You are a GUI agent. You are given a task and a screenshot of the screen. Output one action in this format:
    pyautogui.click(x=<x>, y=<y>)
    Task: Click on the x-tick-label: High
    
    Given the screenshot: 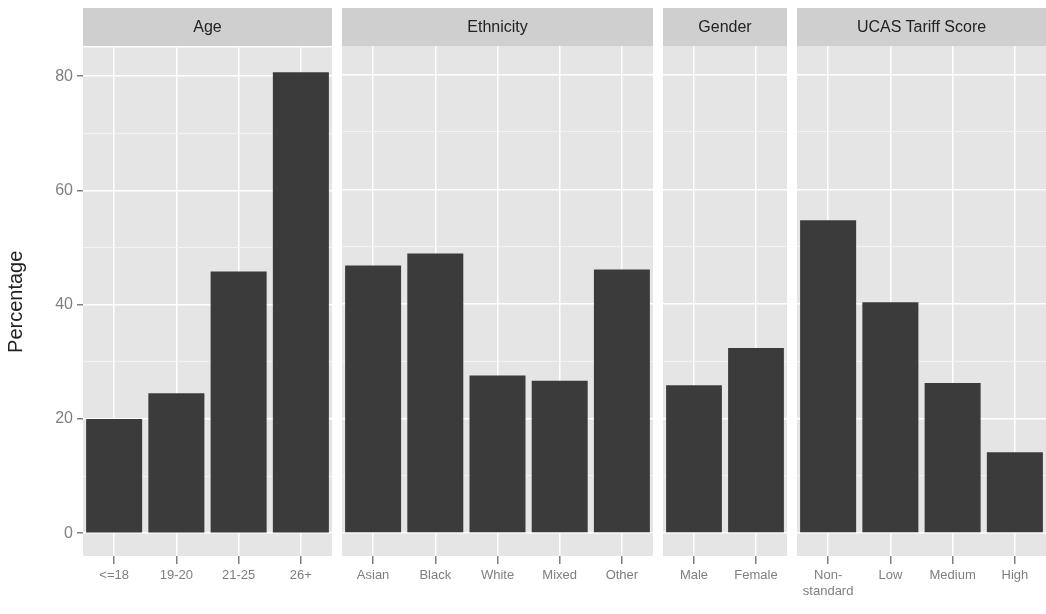 What is the action you would take?
    pyautogui.click(x=1015, y=575)
    